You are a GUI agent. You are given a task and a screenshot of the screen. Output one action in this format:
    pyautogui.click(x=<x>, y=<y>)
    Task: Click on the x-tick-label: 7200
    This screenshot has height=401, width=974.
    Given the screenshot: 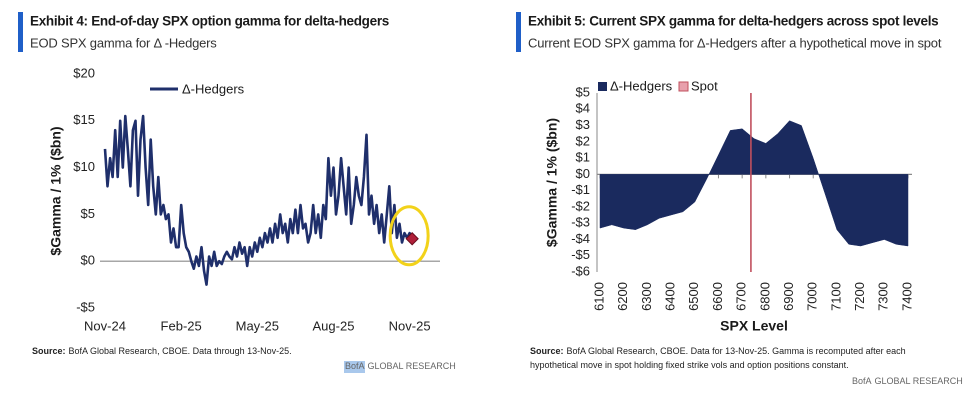 What is the action you would take?
    pyautogui.click(x=859, y=296)
    